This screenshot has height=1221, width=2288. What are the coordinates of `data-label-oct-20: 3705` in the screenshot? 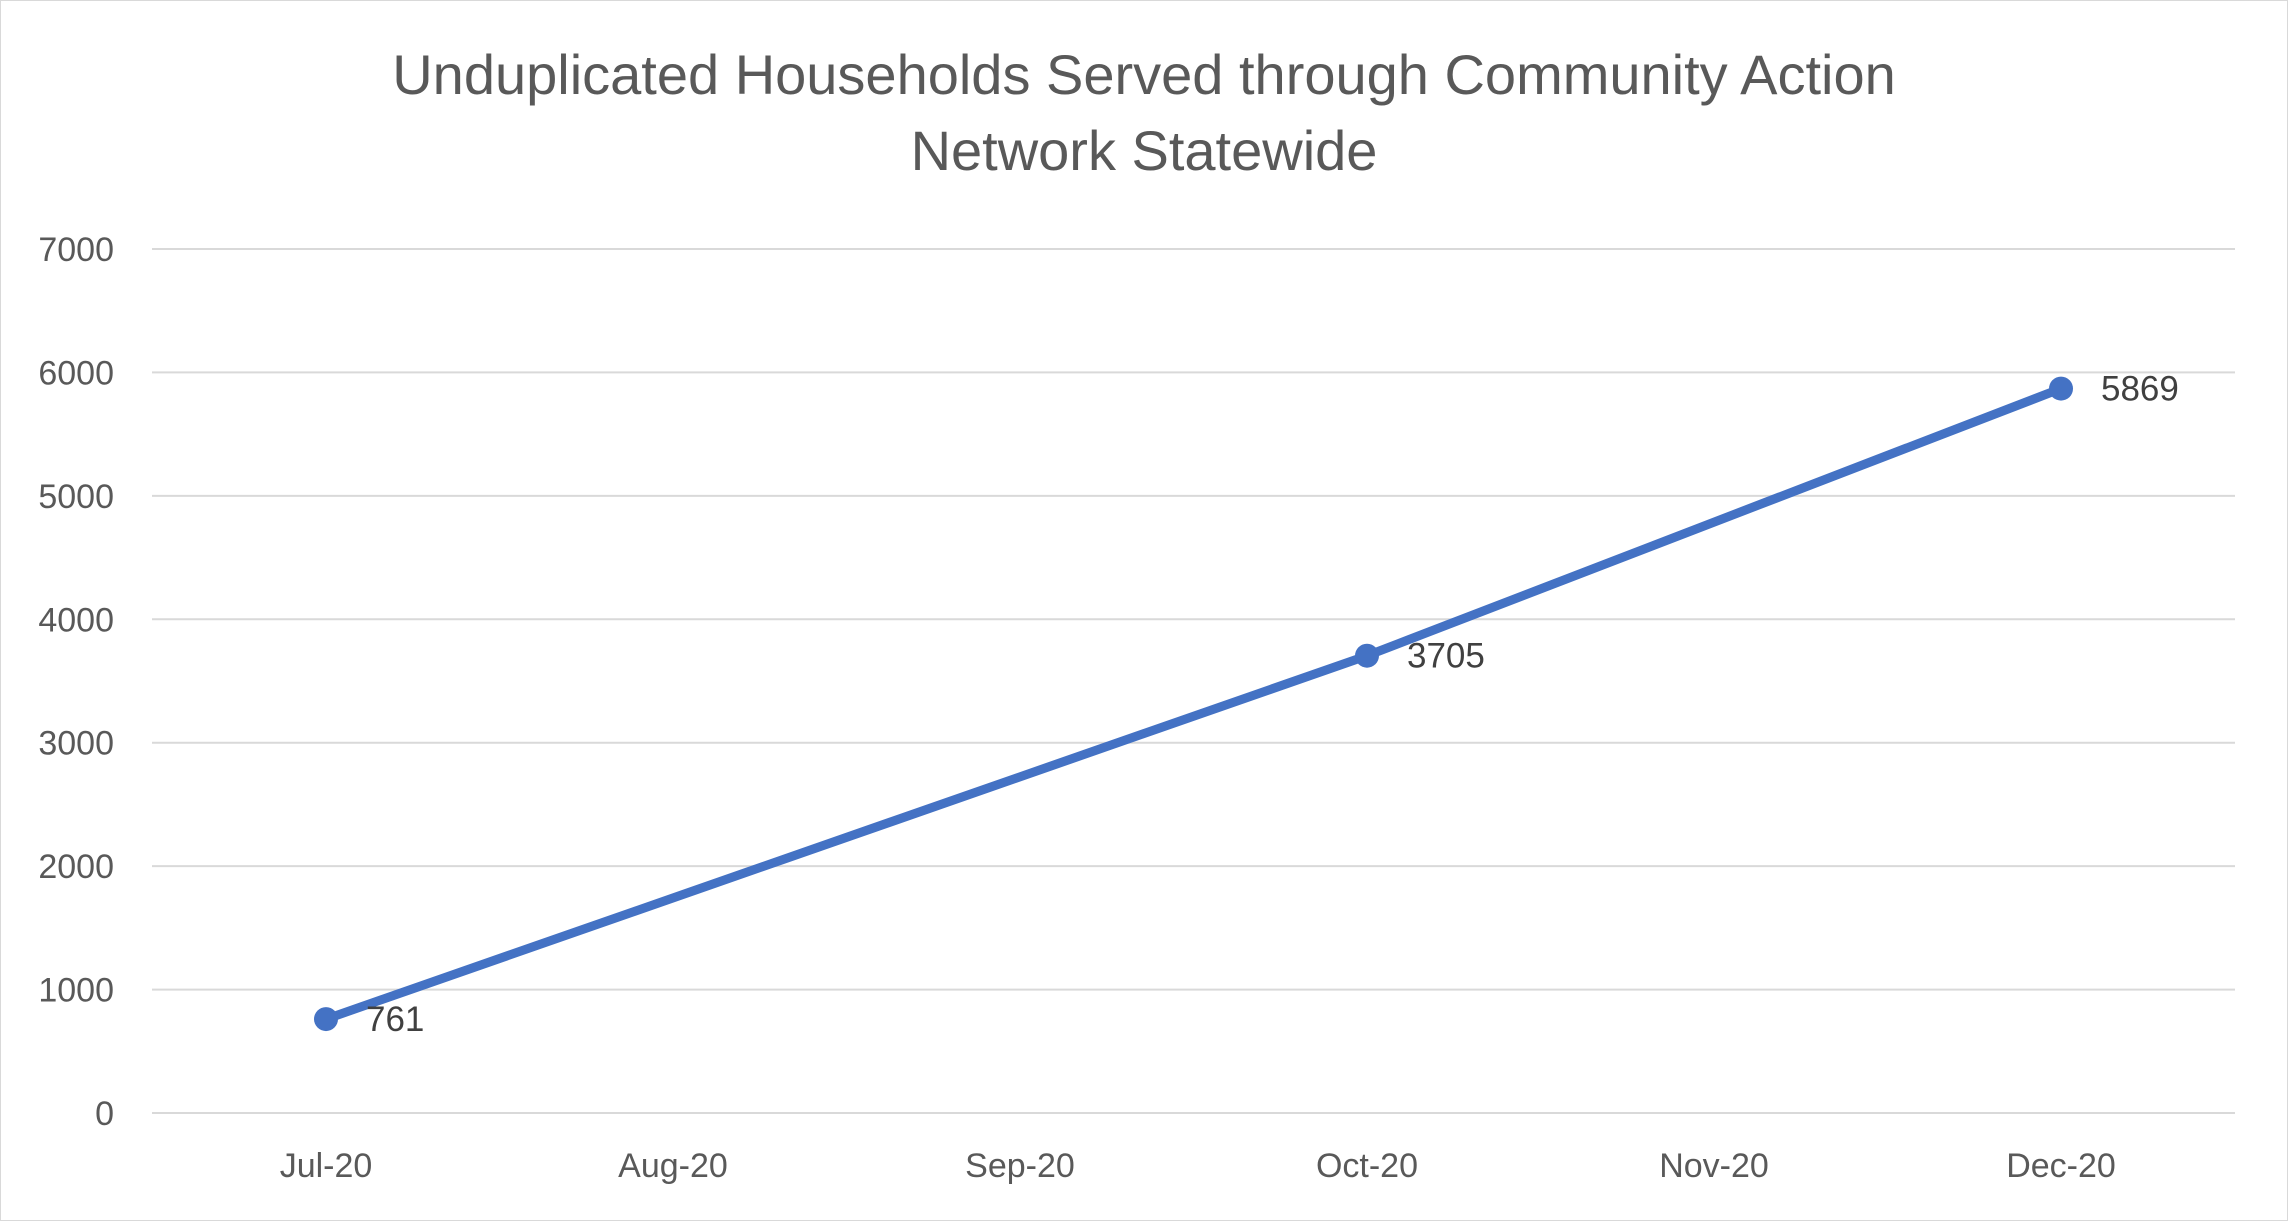 It's located at (1446, 656).